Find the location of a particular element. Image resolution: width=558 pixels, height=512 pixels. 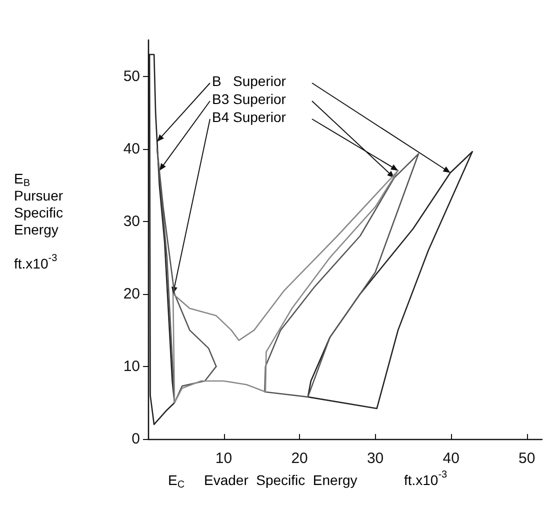

y-tick-label: 40 is located at coordinates (131, 149).